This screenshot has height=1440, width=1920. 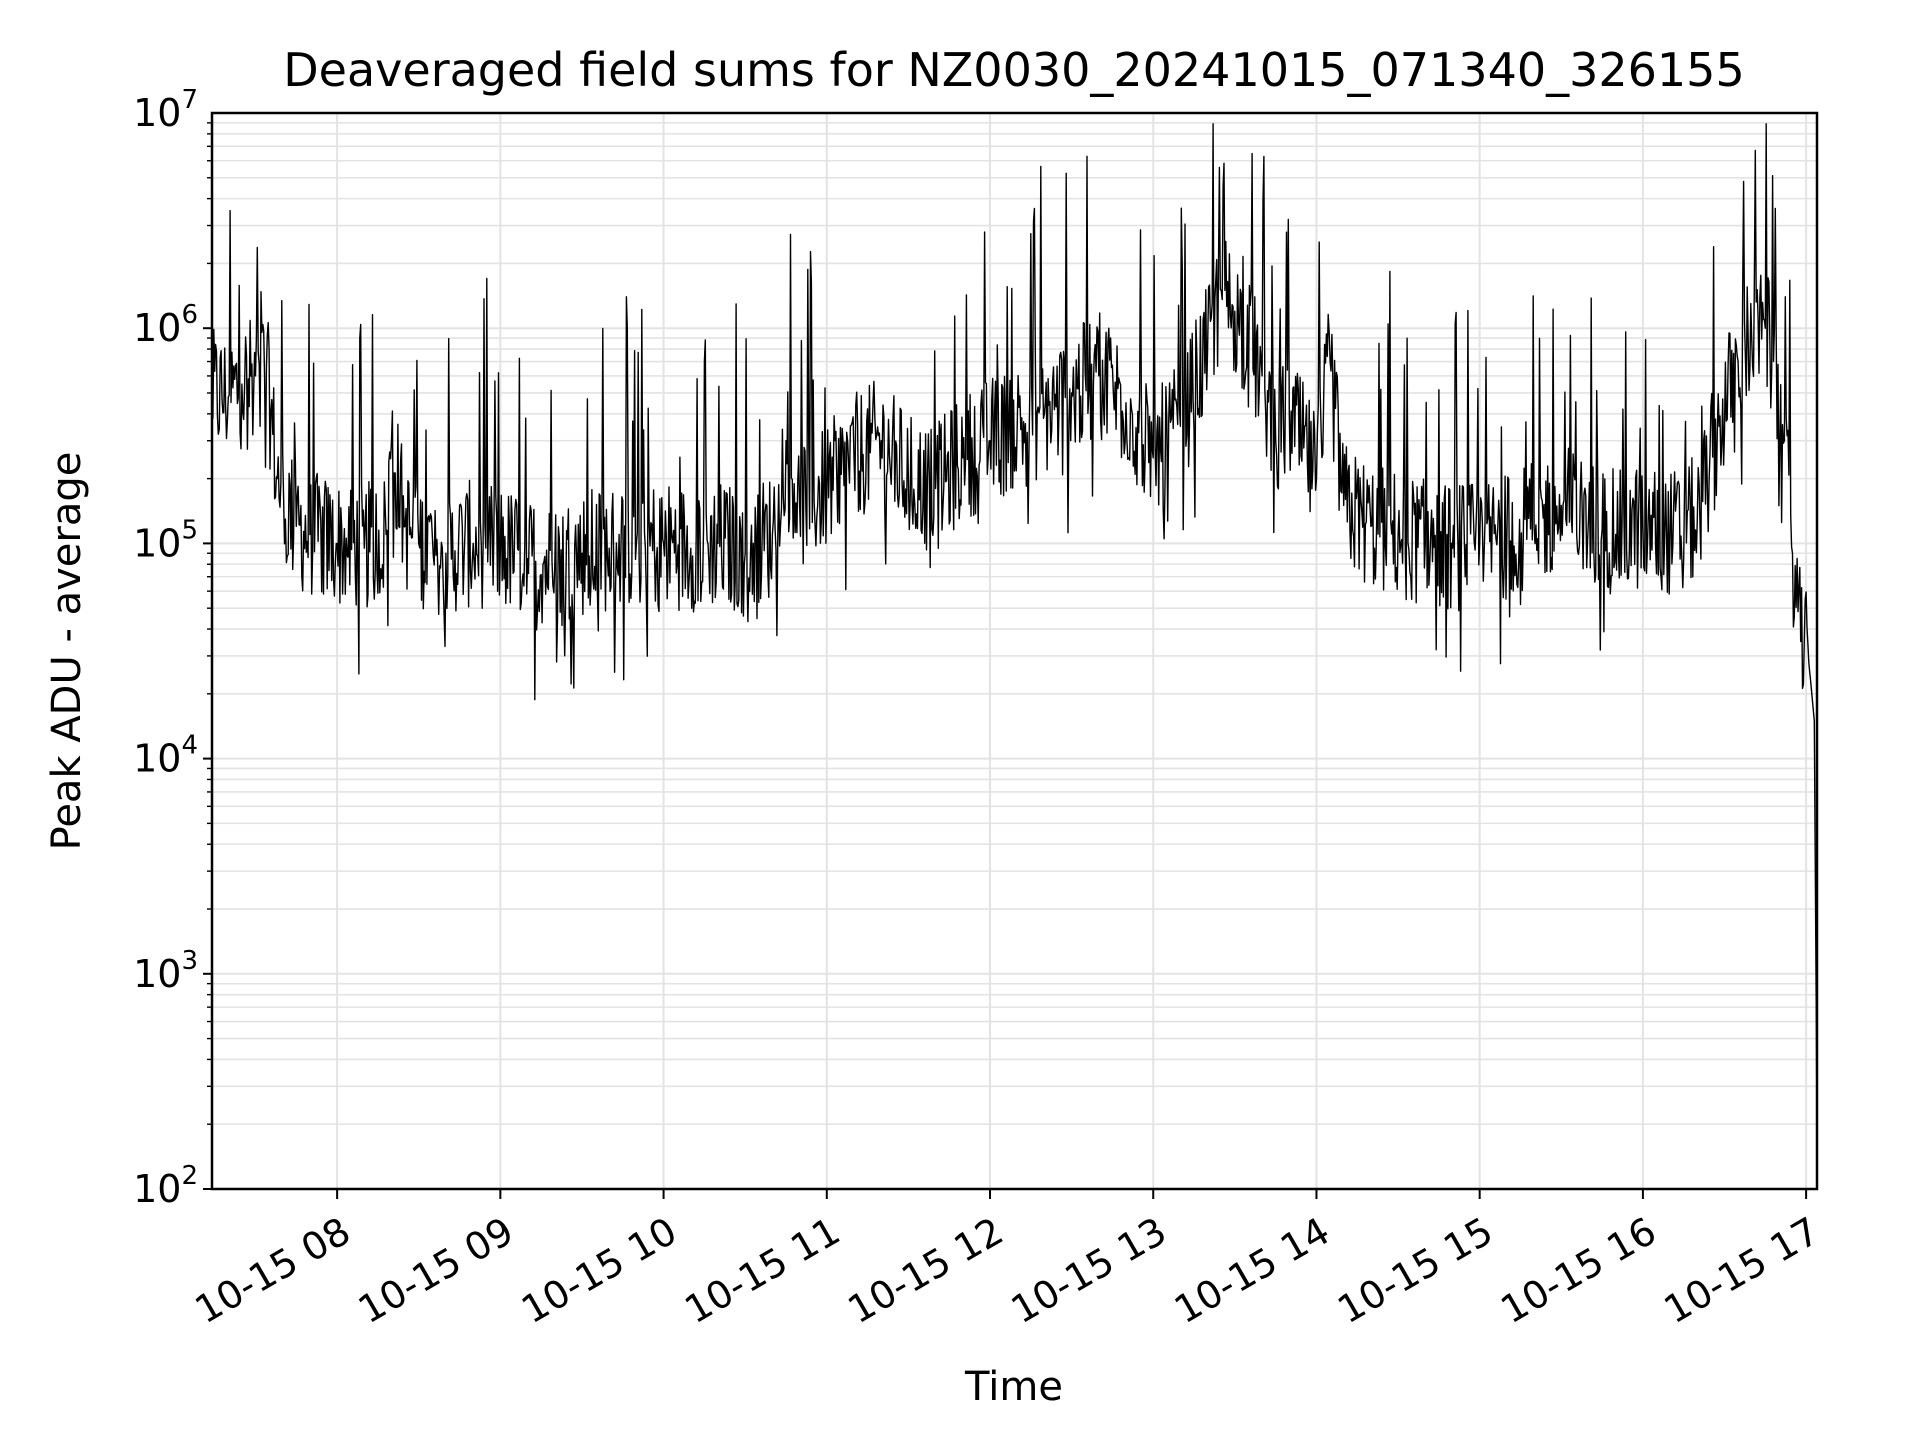 What do you see at coordinates (67, 651) in the screenshot?
I see `y-axis-label: Peak ADU - average` at bounding box center [67, 651].